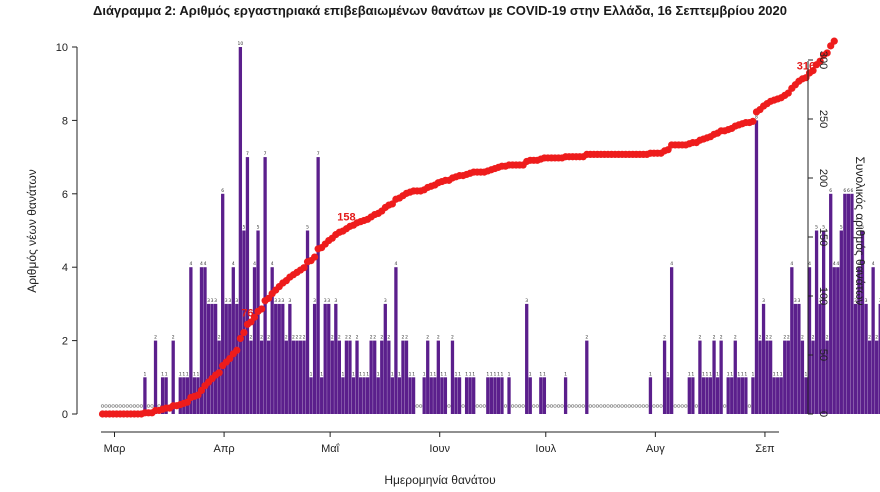 Image resolution: width=880 pixels, height=492 pixels. I want to click on x-tick-label: Ιουλ, so click(545, 449).